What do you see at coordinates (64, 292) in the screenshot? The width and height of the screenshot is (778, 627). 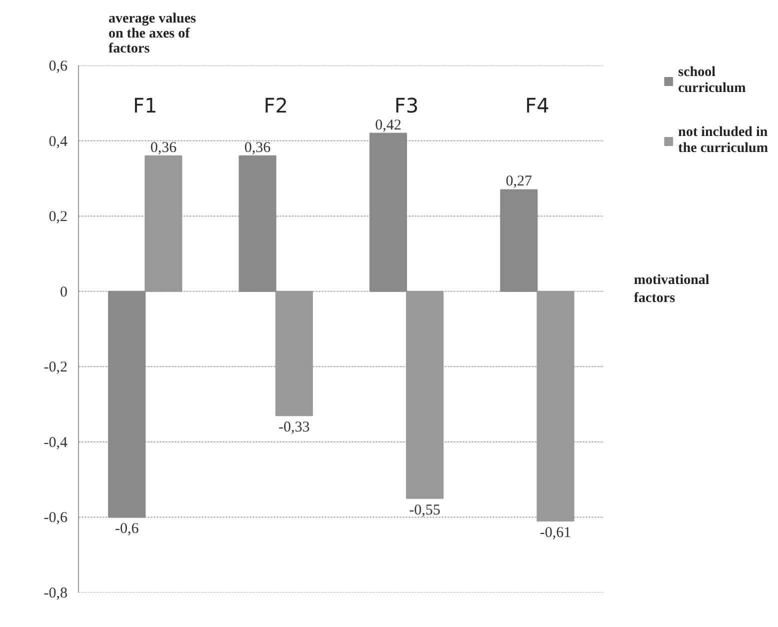 I see `y-tick-label: 0` at bounding box center [64, 292].